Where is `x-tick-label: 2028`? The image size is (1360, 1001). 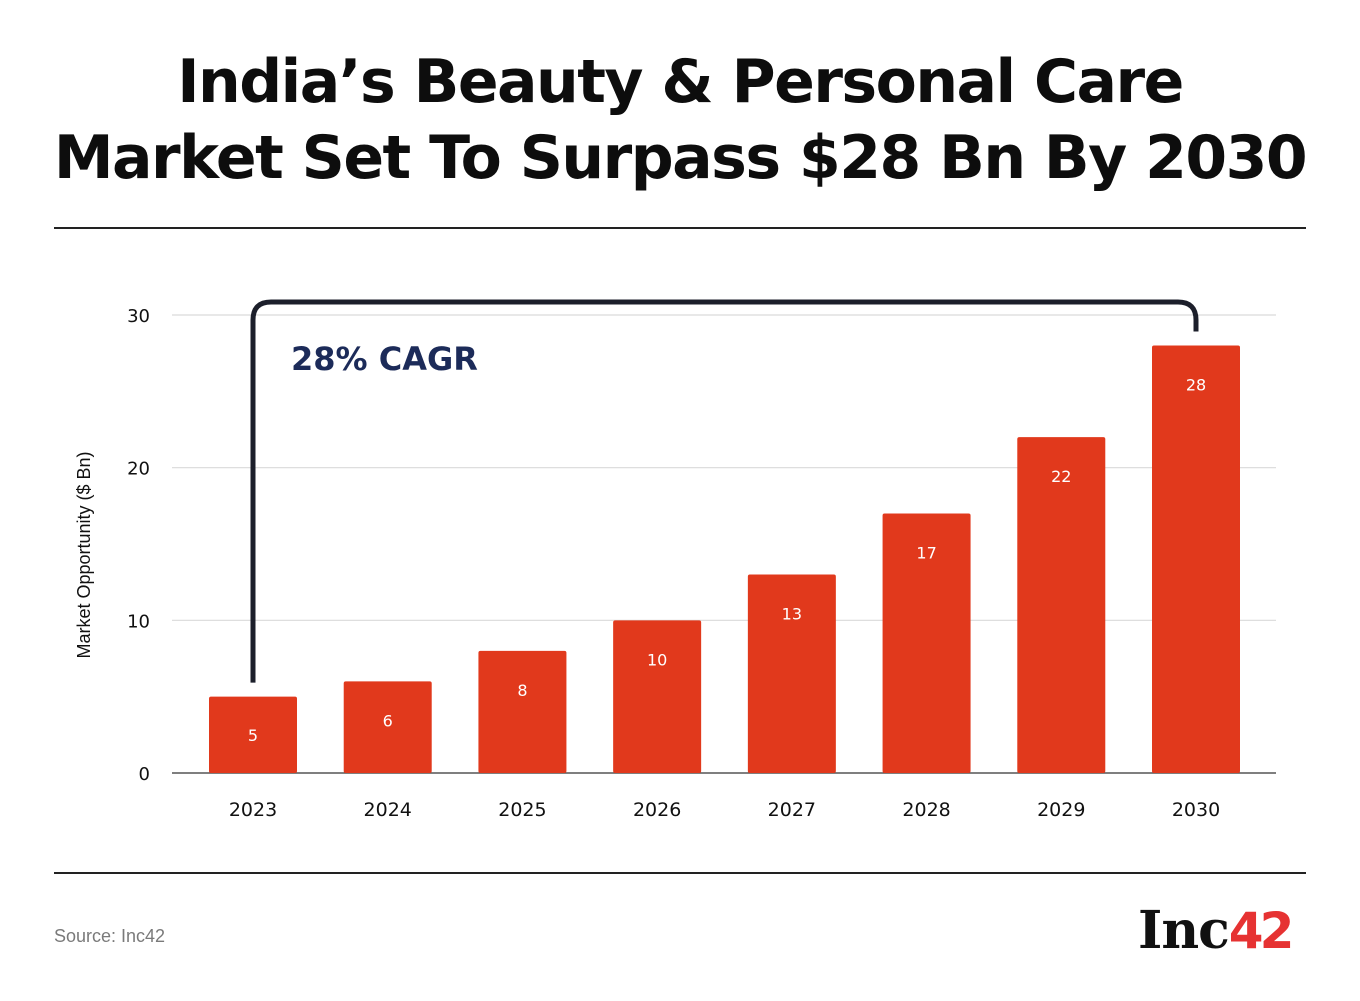 x-tick-label: 2028 is located at coordinates (926, 810).